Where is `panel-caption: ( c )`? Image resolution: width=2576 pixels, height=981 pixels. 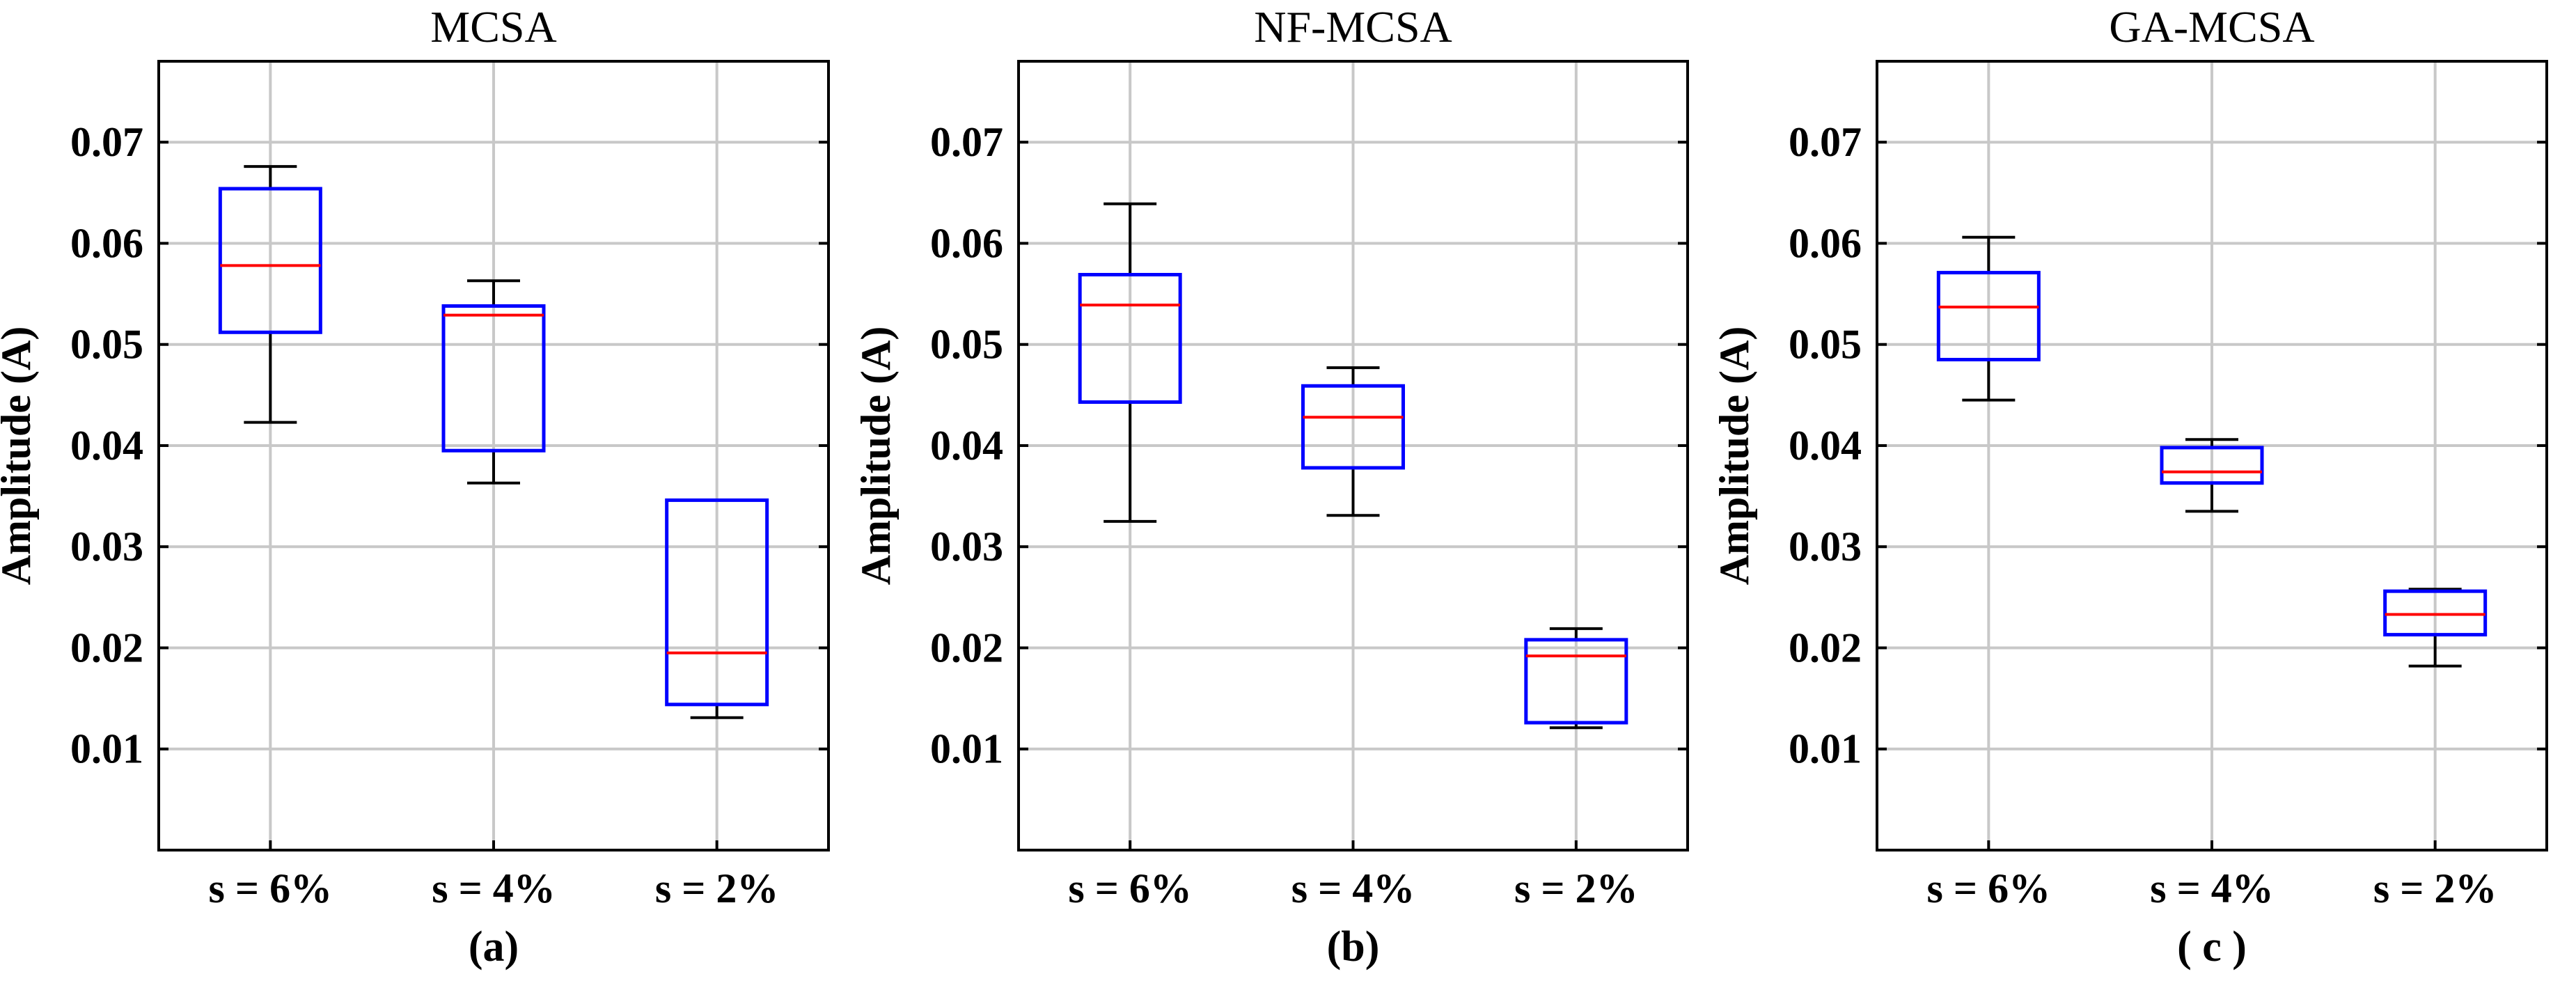 panel-caption: ( c ) is located at coordinates (2212, 947).